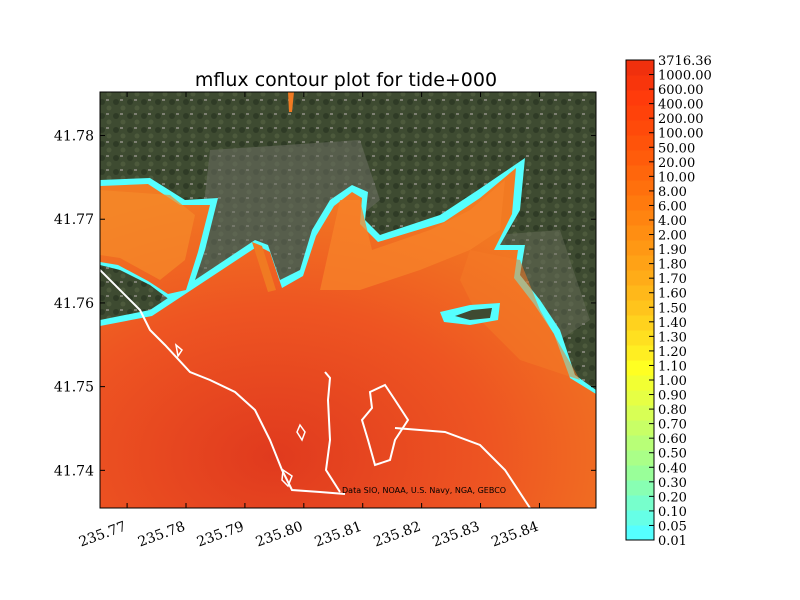  What do you see at coordinates (291, 102) in the screenshot?
I see `channel-north` at bounding box center [291, 102].